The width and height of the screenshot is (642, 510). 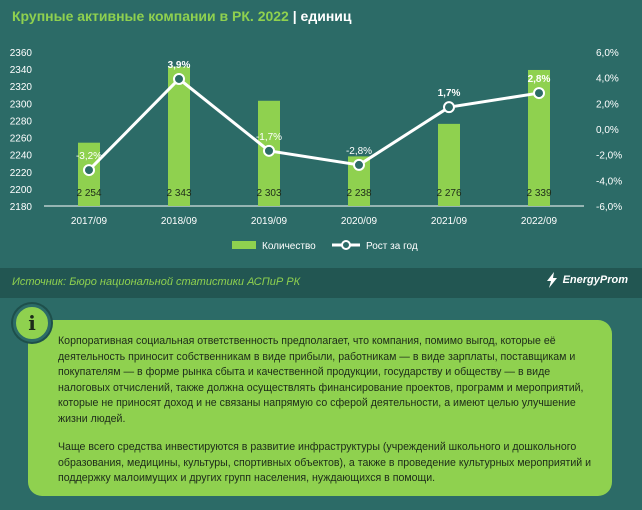 What do you see at coordinates (607, 104) in the screenshot?
I see `y-right-tick-4: 2,0%` at bounding box center [607, 104].